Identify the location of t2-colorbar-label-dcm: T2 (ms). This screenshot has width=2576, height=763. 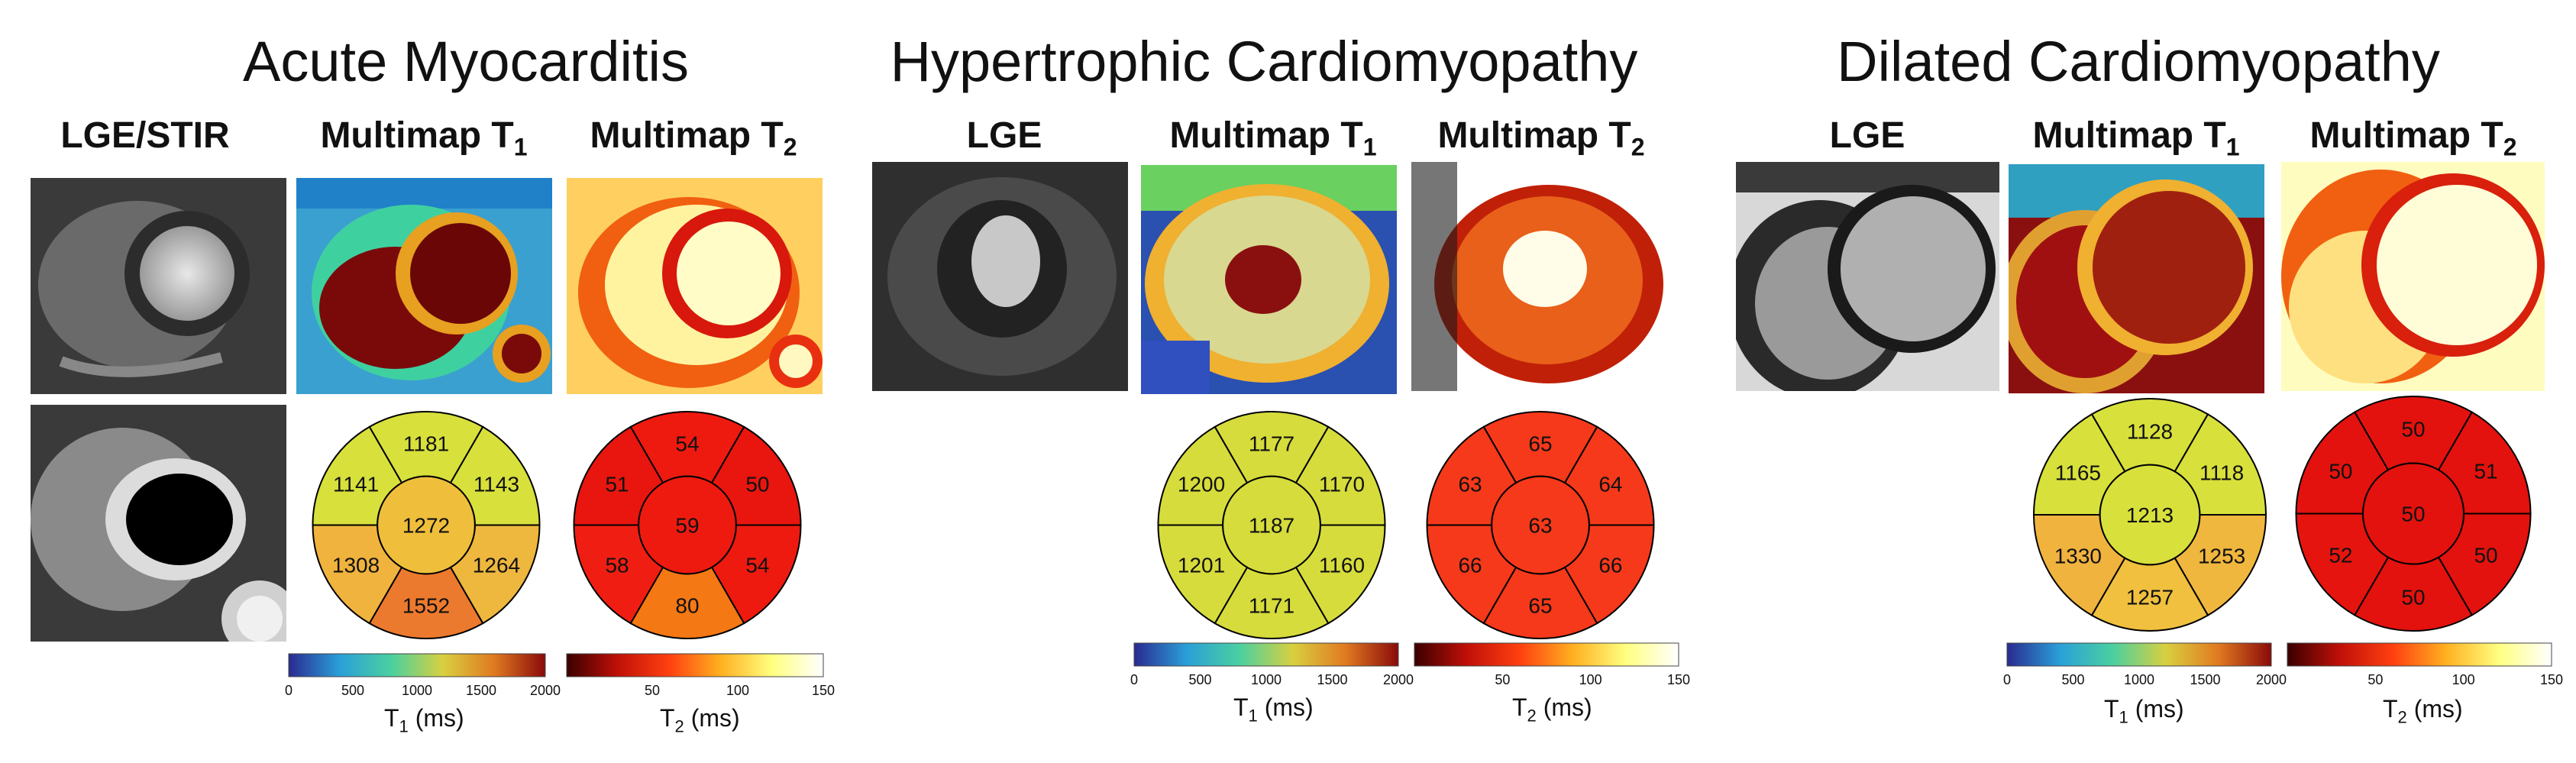
(2423, 711).